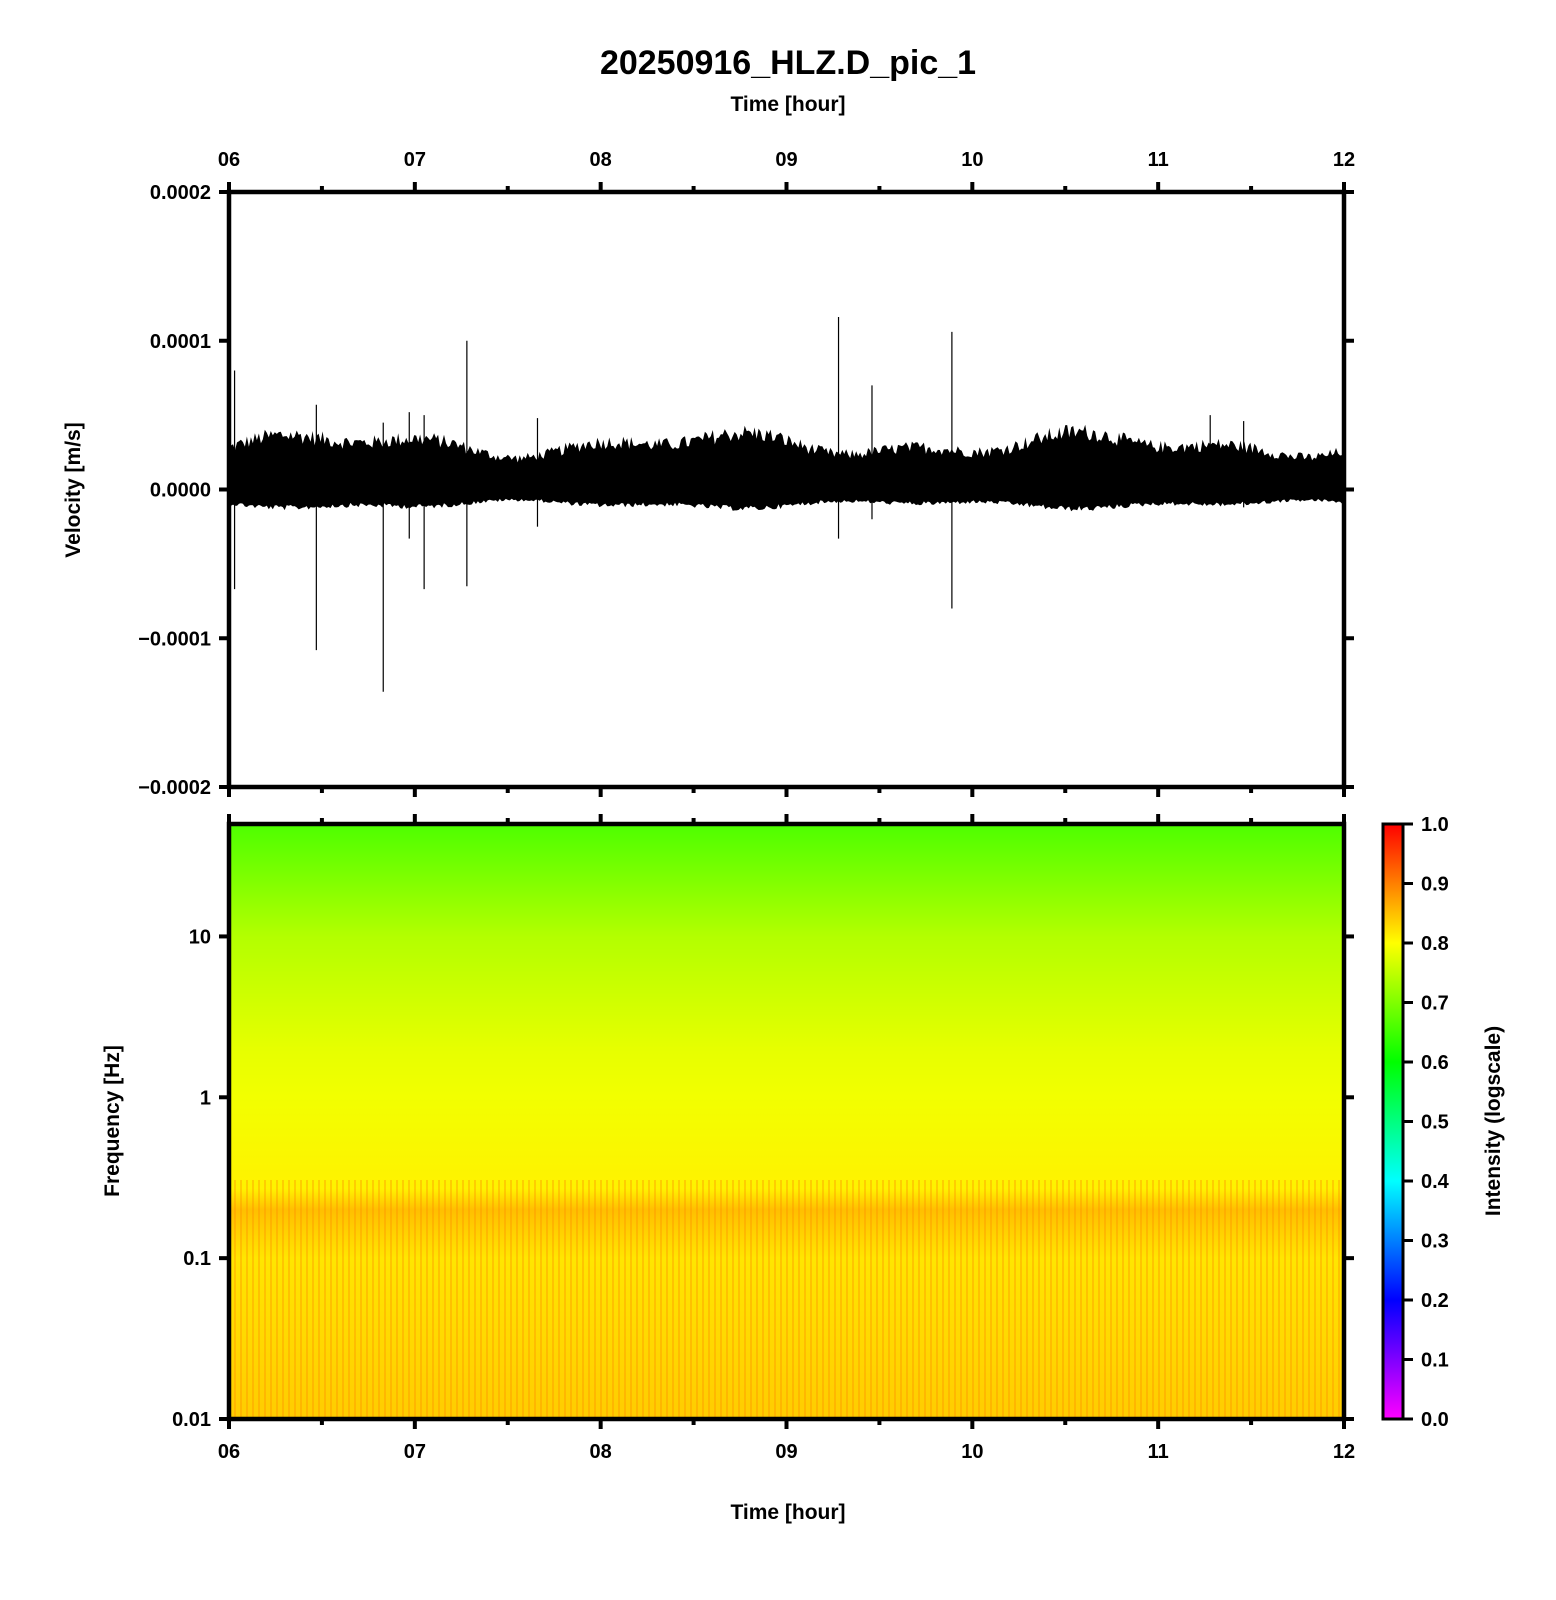 Image resolution: width=1556 pixels, height=1600 pixels. What do you see at coordinates (1435, 1004) in the screenshot?
I see `colorbar-tick-label: 0.7` at bounding box center [1435, 1004].